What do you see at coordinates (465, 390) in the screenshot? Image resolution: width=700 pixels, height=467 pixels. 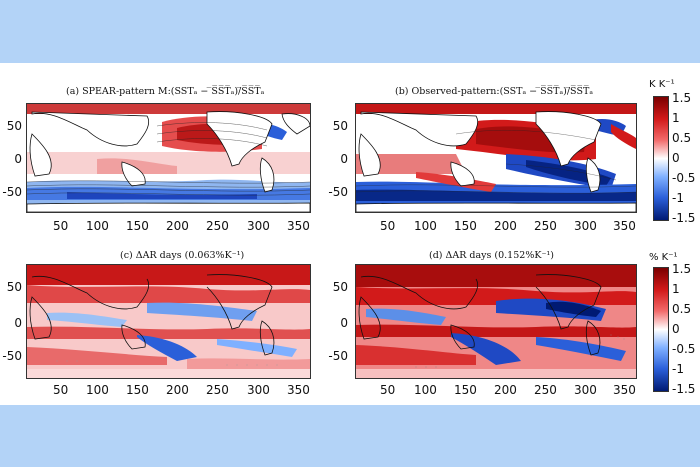 I see `panel-d-xtick-150: 150` at bounding box center [465, 390].